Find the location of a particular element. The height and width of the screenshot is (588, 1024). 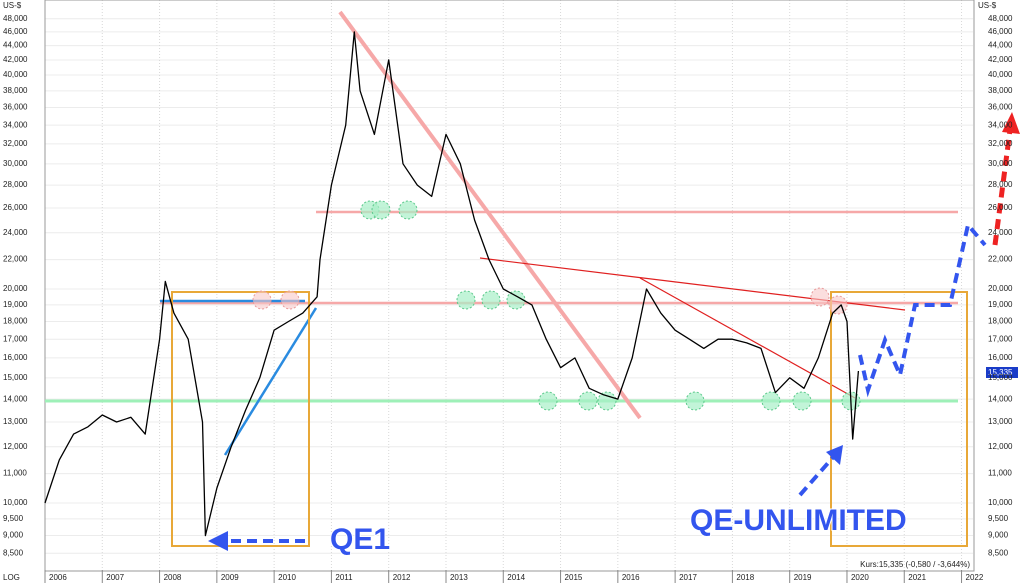

x-tick-label: 2010 is located at coordinates (287, 577).